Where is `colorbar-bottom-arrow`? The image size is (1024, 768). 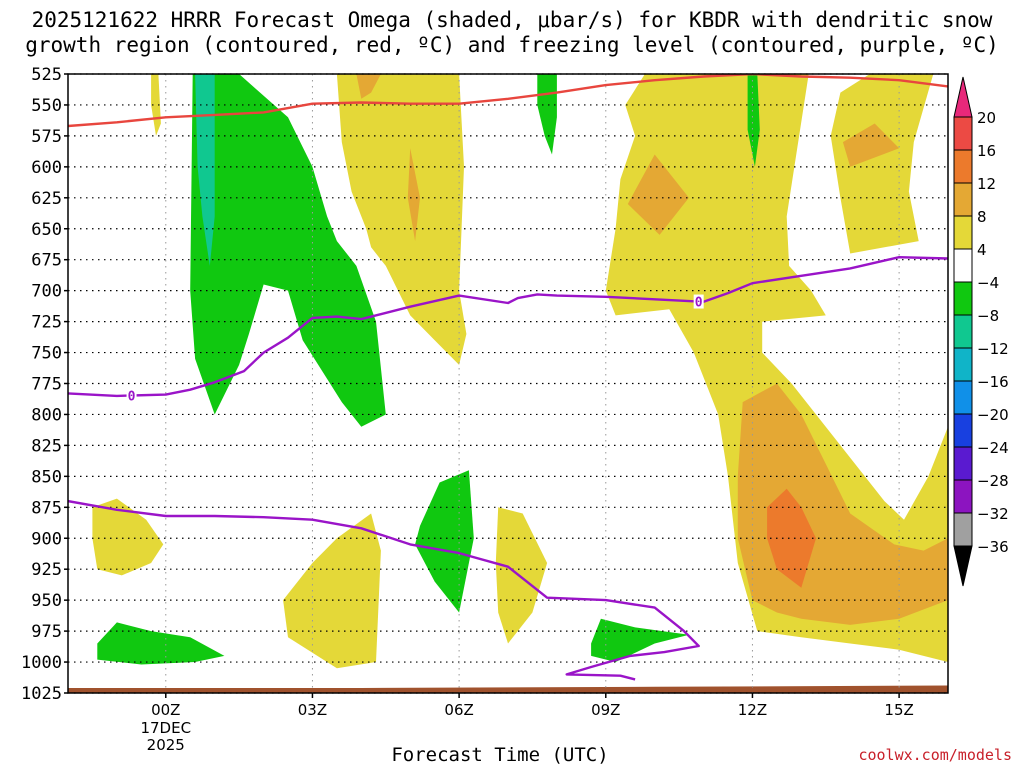 colorbar-bottom-arrow is located at coordinates (963, 566).